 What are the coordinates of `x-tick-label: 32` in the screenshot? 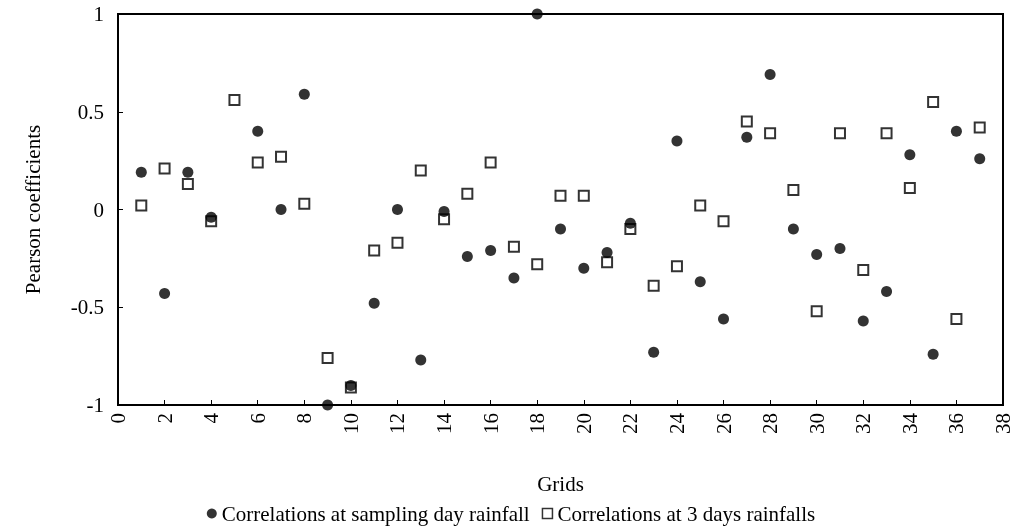 It's located at (863, 423).